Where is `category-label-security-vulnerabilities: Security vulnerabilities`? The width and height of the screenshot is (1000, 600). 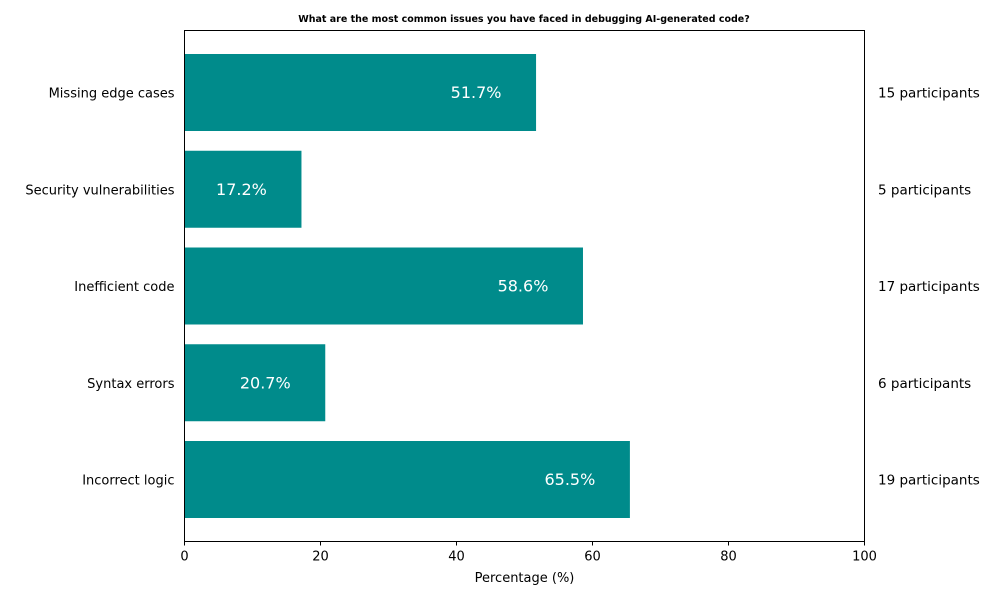 category-label-security-vulnerabilities: Security vulnerabilities is located at coordinates (99, 190).